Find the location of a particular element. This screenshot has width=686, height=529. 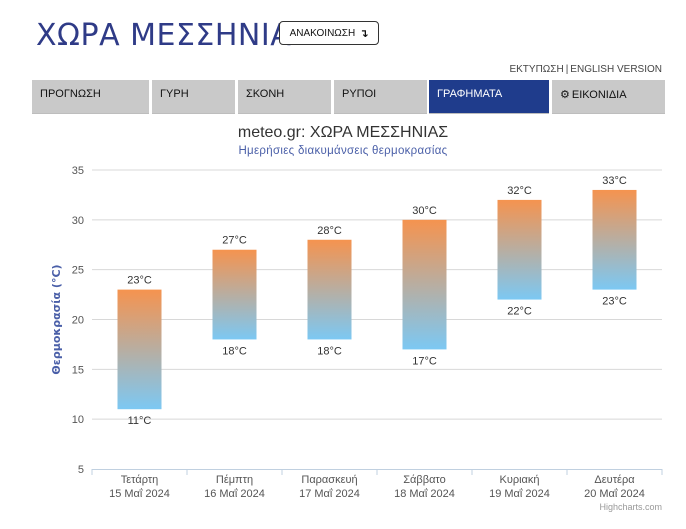

x-tick-day-label: Πέμπτη is located at coordinates (234, 480).